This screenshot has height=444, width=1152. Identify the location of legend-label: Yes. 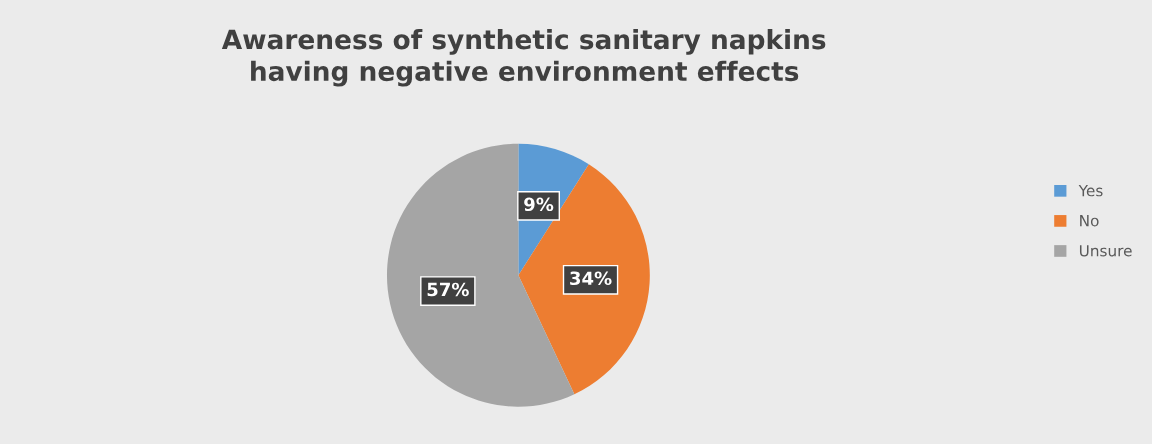
(1090, 191).